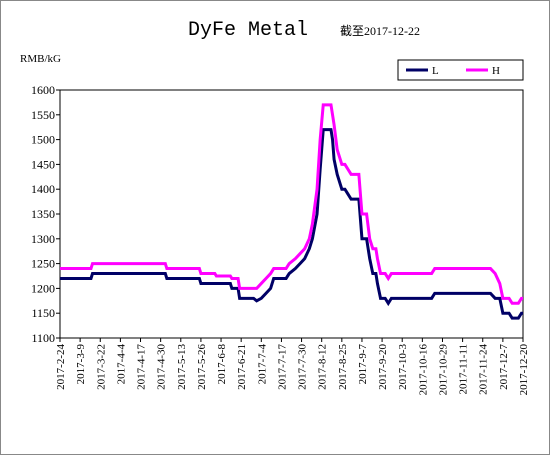 The image size is (550, 455). Describe the element at coordinates (524, 370) in the screenshot. I see `x-tick-label: 2017-12-20` at that location.